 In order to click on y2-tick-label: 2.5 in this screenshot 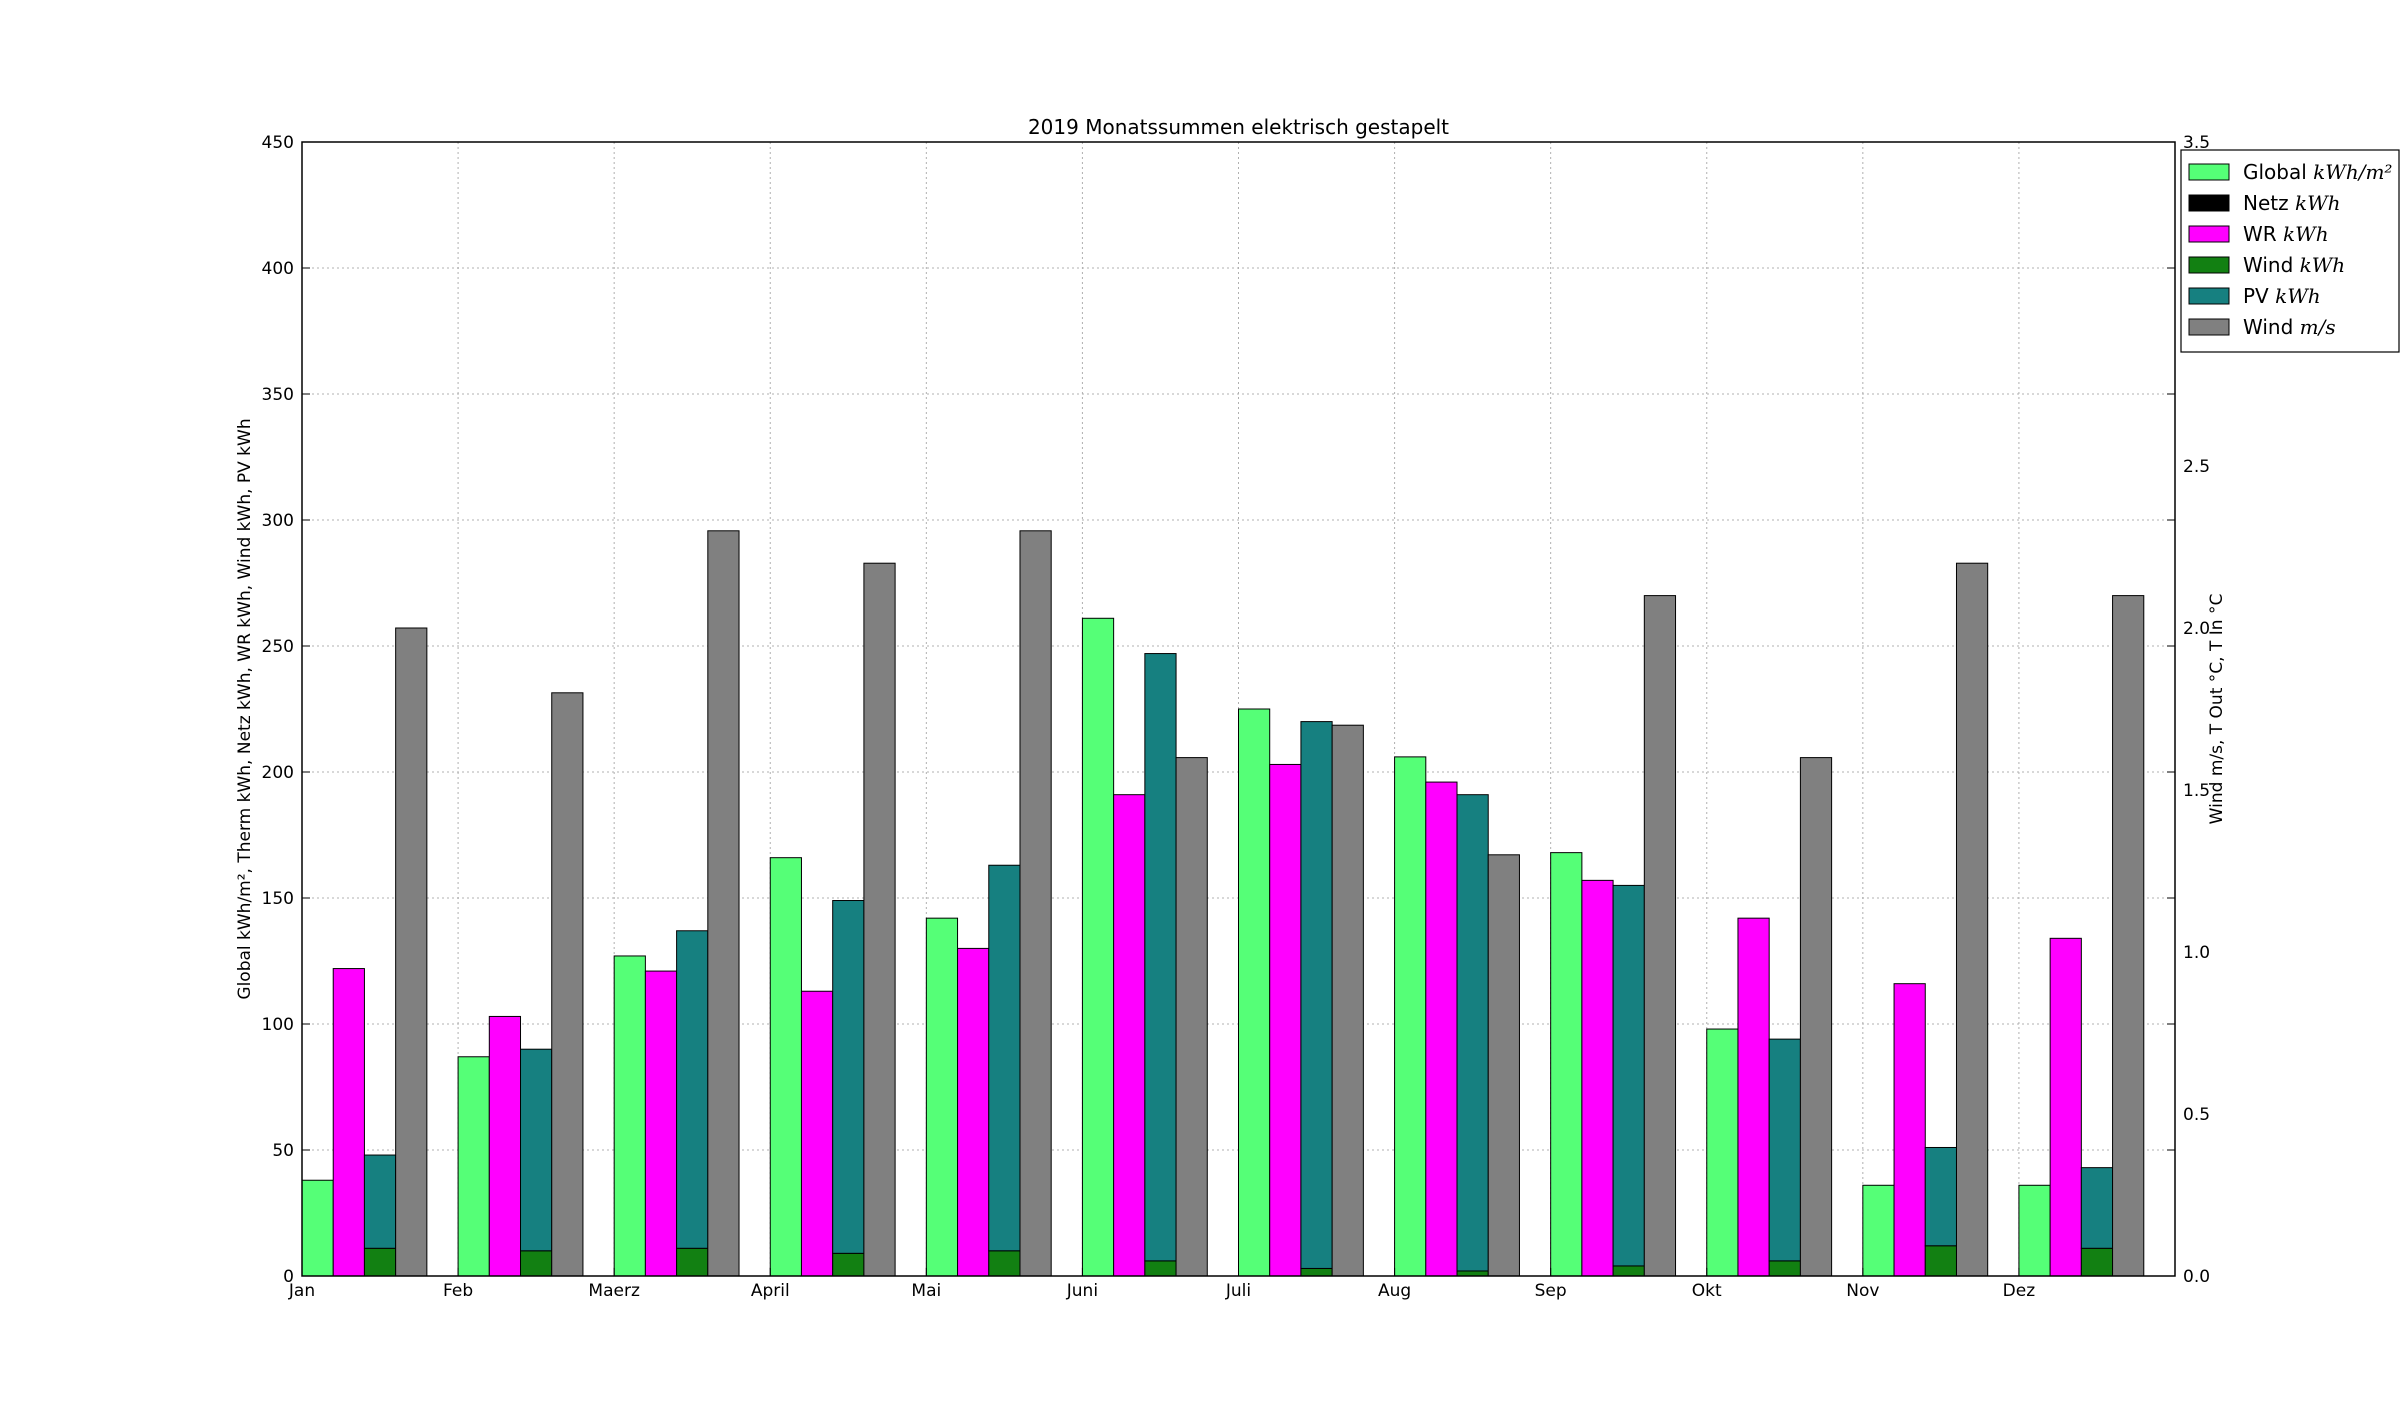, I will do `click(2196, 467)`.